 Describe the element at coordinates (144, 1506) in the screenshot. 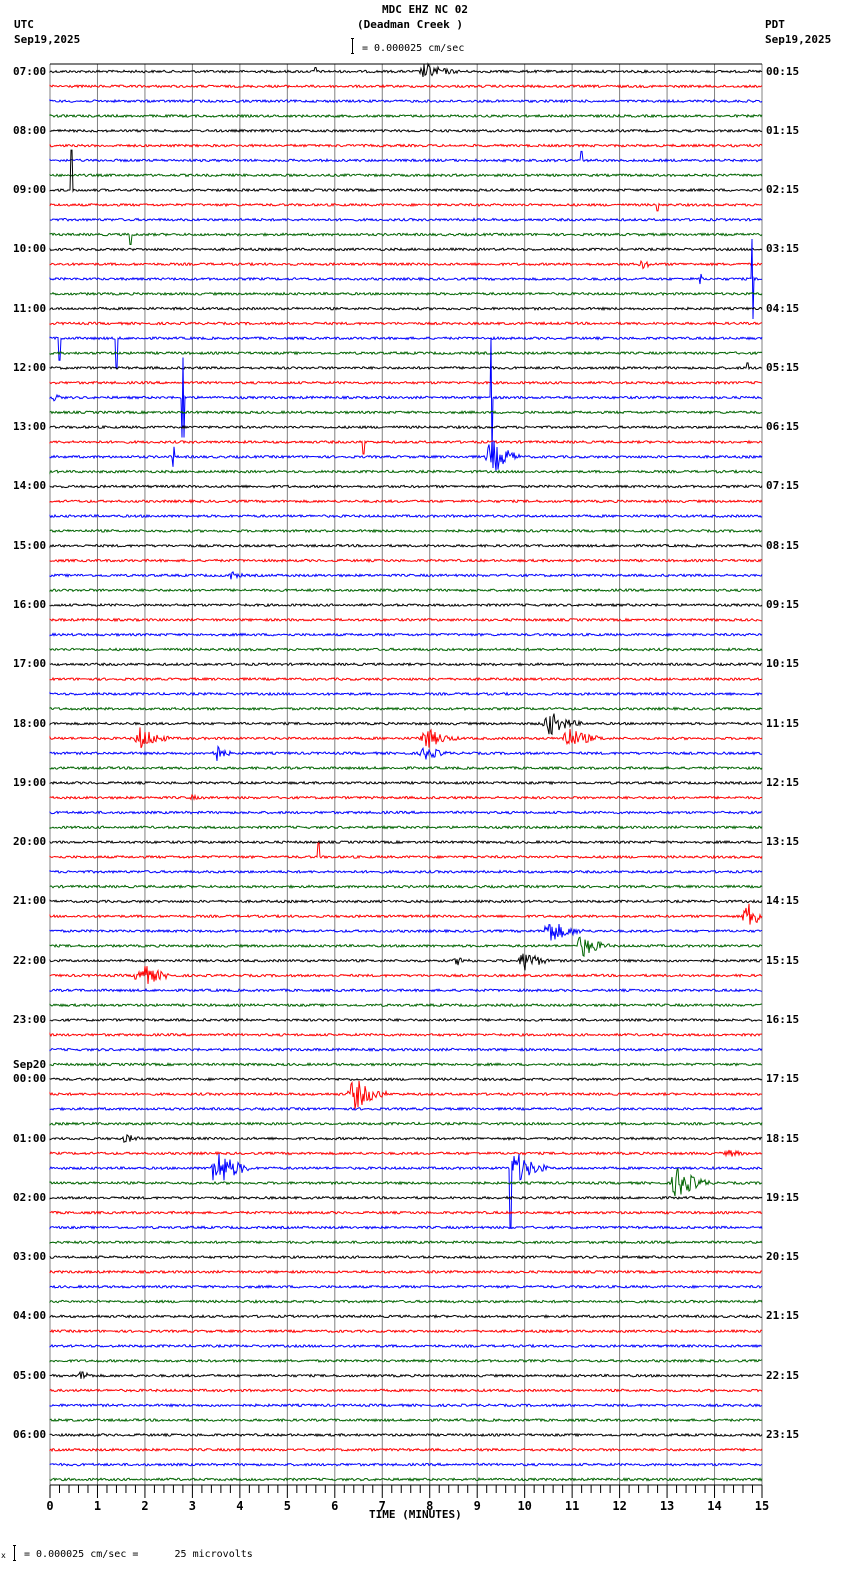

I see `x-tick-label: 2` at that location.